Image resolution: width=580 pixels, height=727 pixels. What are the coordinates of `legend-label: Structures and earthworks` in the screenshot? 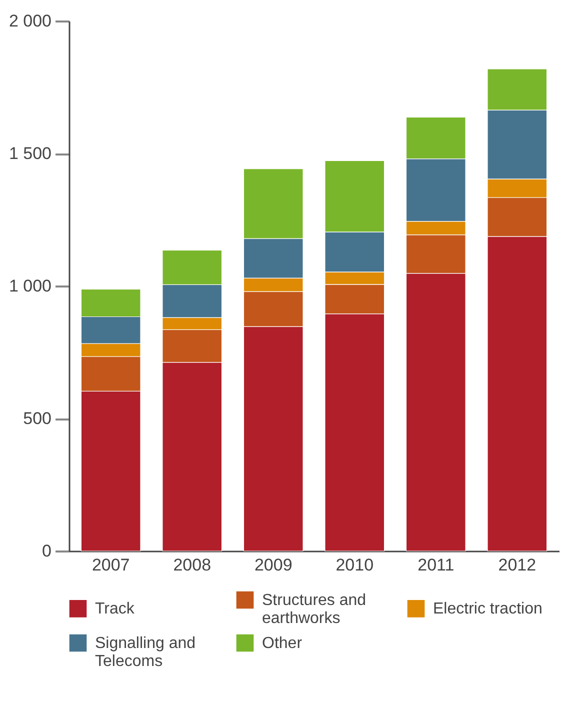 It's located at (314, 609).